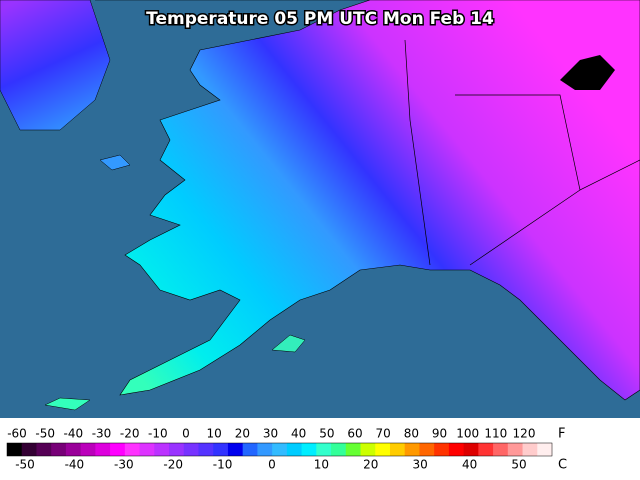  What do you see at coordinates (320, 19) in the screenshot?
I see `map-title: Temperature 05 PM UTC Mon Feb 14` at bounding box center [320, 19].